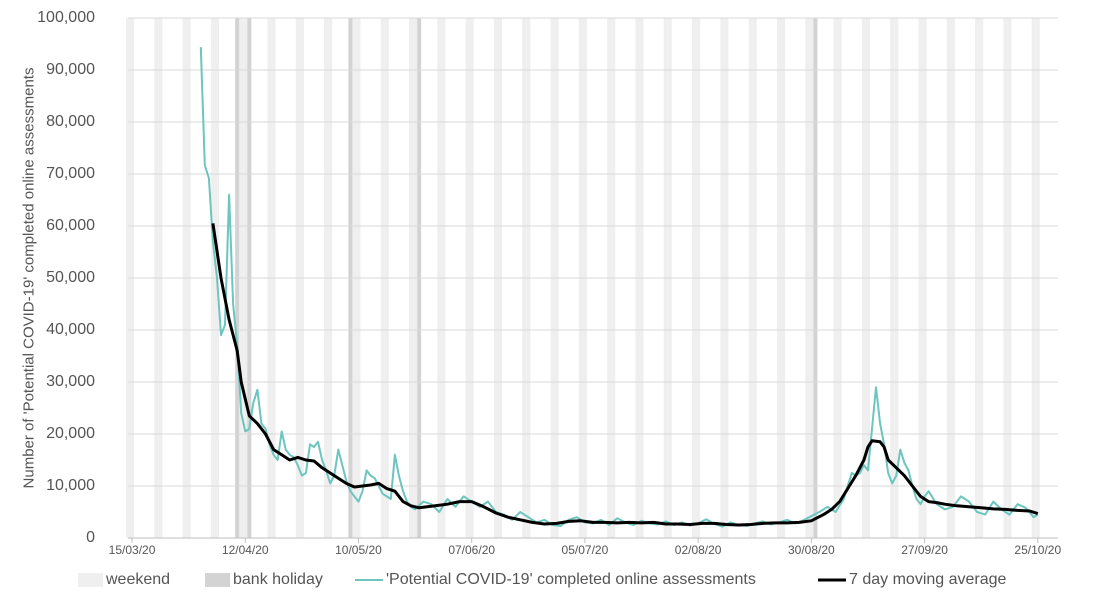 The width and height of the screenshot is (1103, 596). I want to click on x-tick-label: 05/07/20, so click(585, 550).